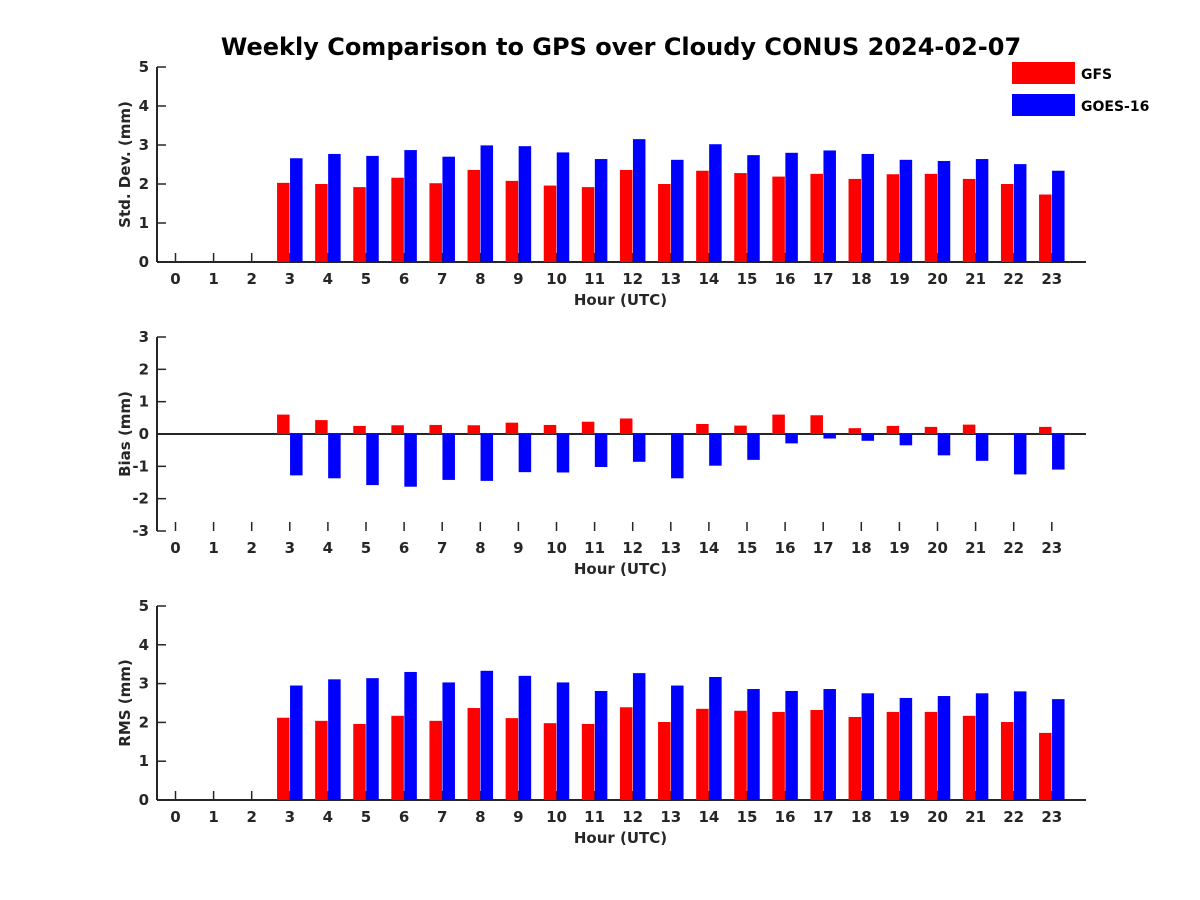 Image resolution: width=1200 pixels, height=900 pixels. I want to click on rms-x-tick-label: 20, so click(937, 817).